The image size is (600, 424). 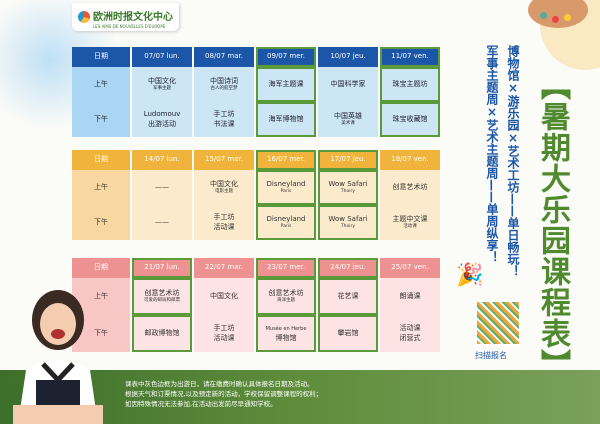 I want to click on activity-cell: ——, so click(x=162, y=222).